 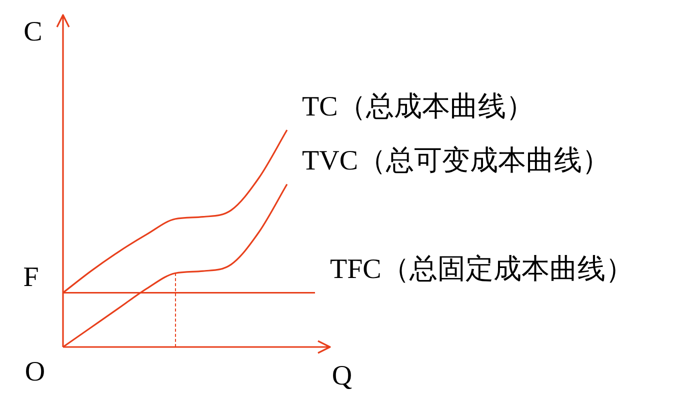 I want to click on series-label: TFC（总固定成本曲线）, so click(x=482, y=270).